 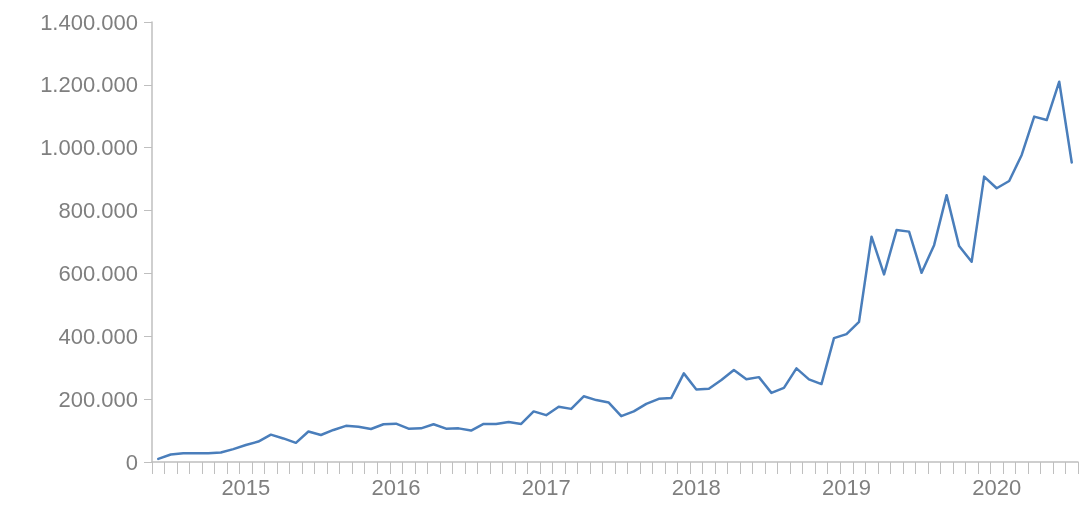 What do you see at coordinates (696, 487) in the screenshot?
I see `x-tick-label: 2018` at bounding box center [696, 487].